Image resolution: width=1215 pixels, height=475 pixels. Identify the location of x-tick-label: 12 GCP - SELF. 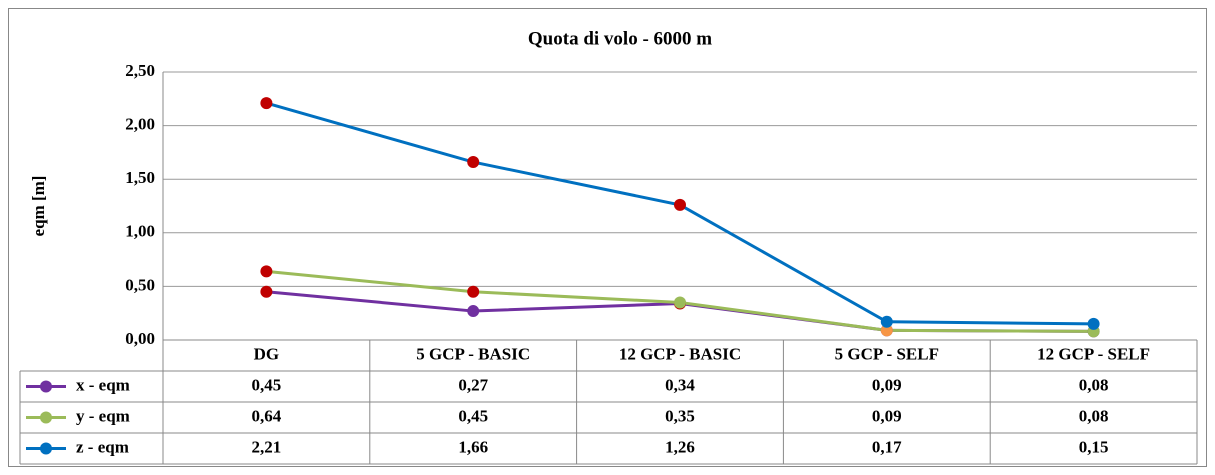
(1093, 353).